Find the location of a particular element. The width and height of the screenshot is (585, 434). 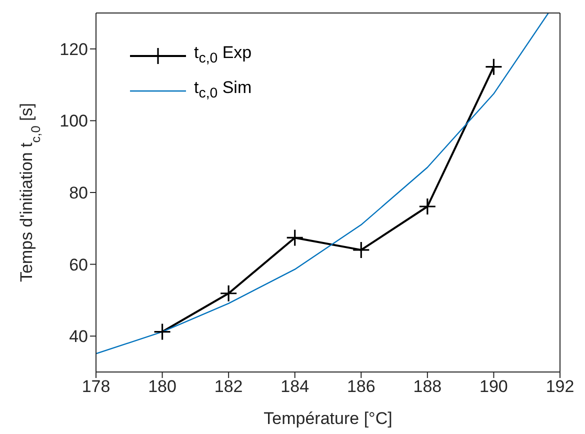

x-tick-label: 190 is located at coordinates (494, 386).